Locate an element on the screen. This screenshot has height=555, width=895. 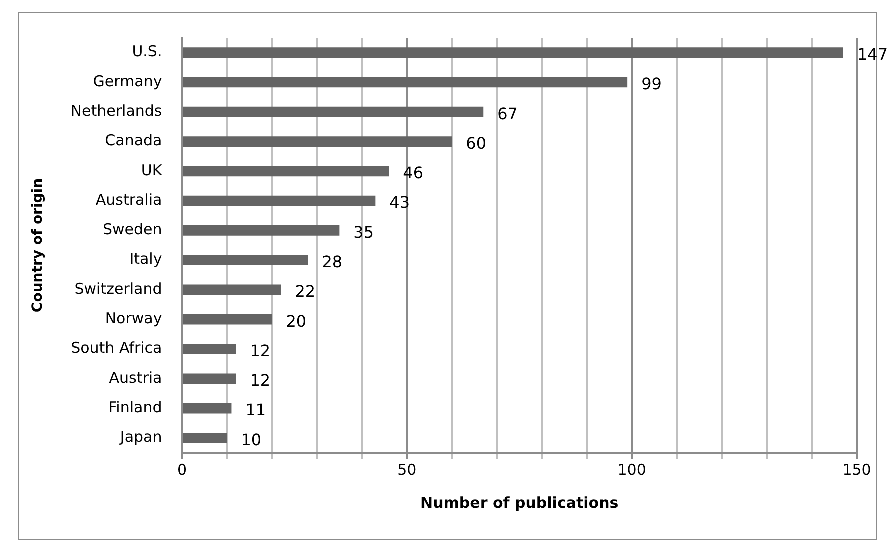
y-tick-label: Switzerland is located at coordinates (118, 289).